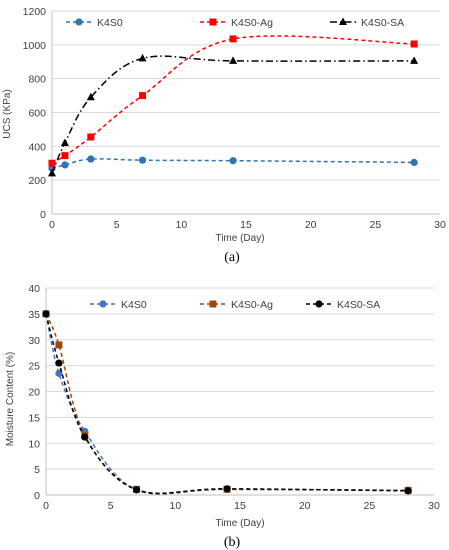 This screenshot has height=550, width=449. Describe the element at coordinates (37, 80) in the screenshot. I see `ucs-y-tick-label: 800` at that location.